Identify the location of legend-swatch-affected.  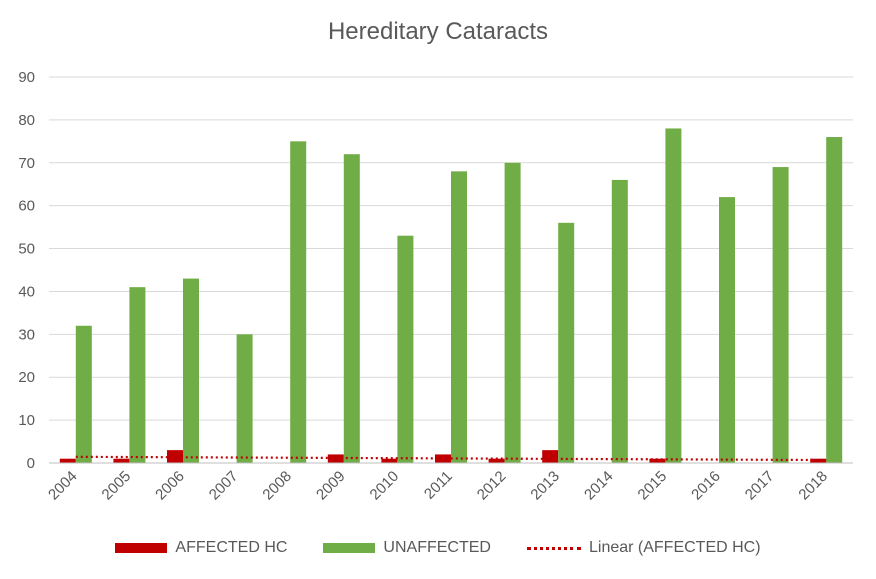
(141, 548).